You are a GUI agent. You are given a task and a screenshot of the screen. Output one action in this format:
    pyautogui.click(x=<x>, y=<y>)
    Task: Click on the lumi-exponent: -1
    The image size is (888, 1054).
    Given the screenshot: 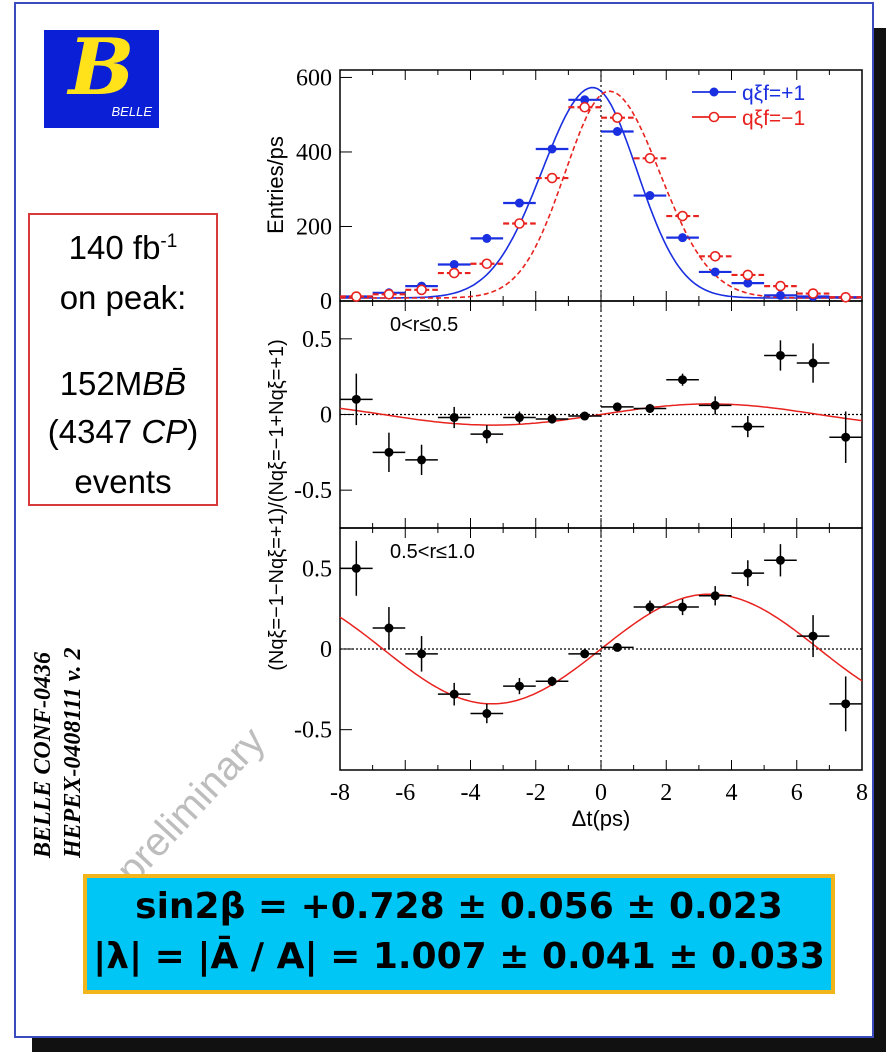 What is the action you would take?
    pyautogui.click(x=169, y=241)
    